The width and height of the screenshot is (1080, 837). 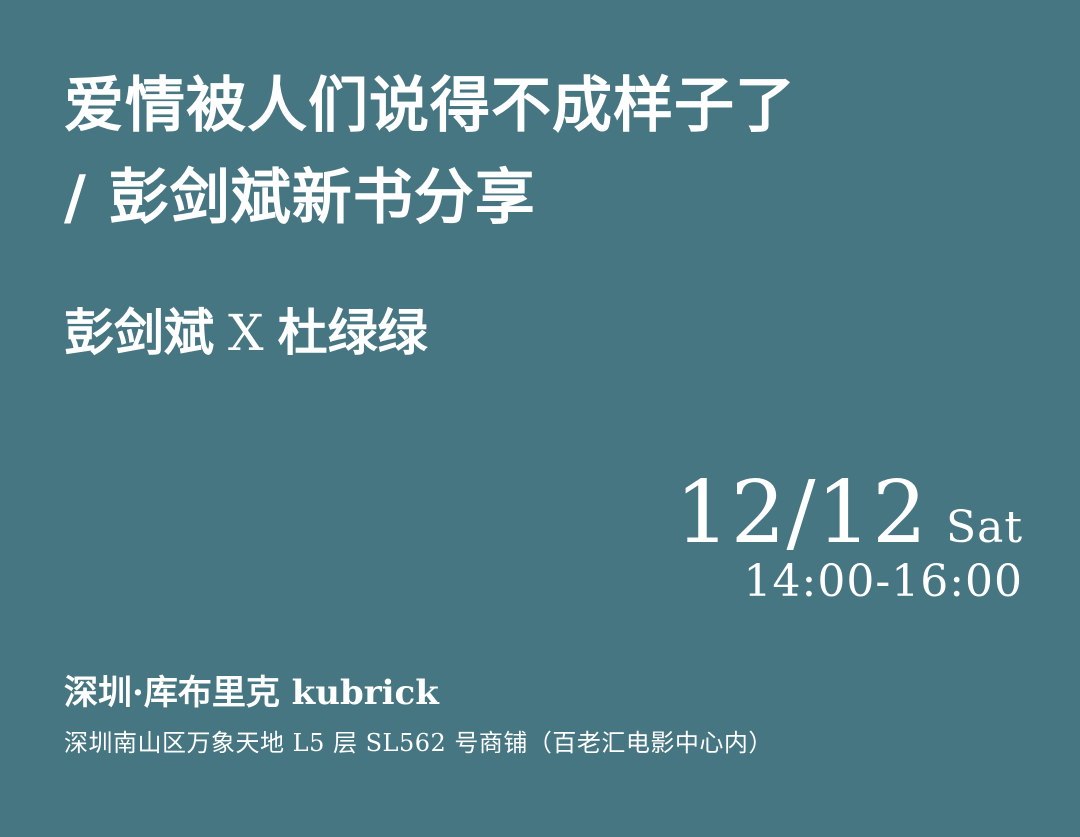 What do you see at coordinates (251, 693) in the screenshot?
I see `venue-name: 深圳·库布里克 kubrick` at bounding box center [251, 693].